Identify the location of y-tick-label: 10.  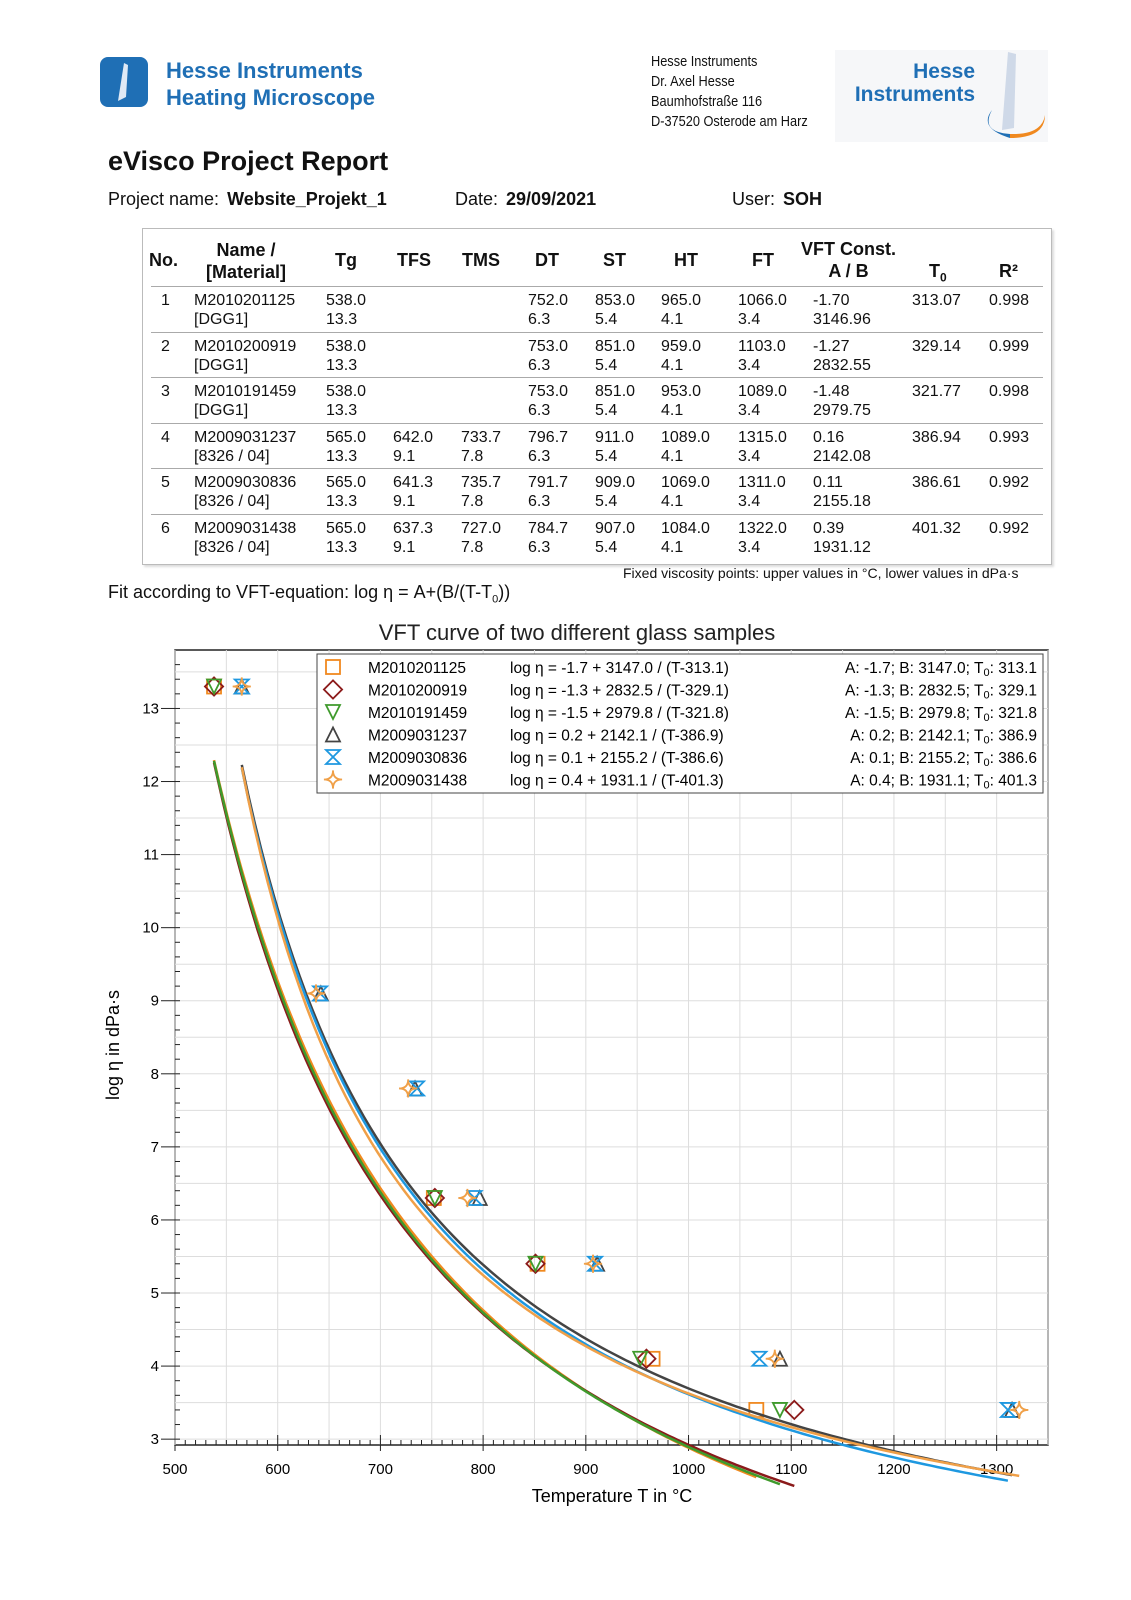
(150, 928).